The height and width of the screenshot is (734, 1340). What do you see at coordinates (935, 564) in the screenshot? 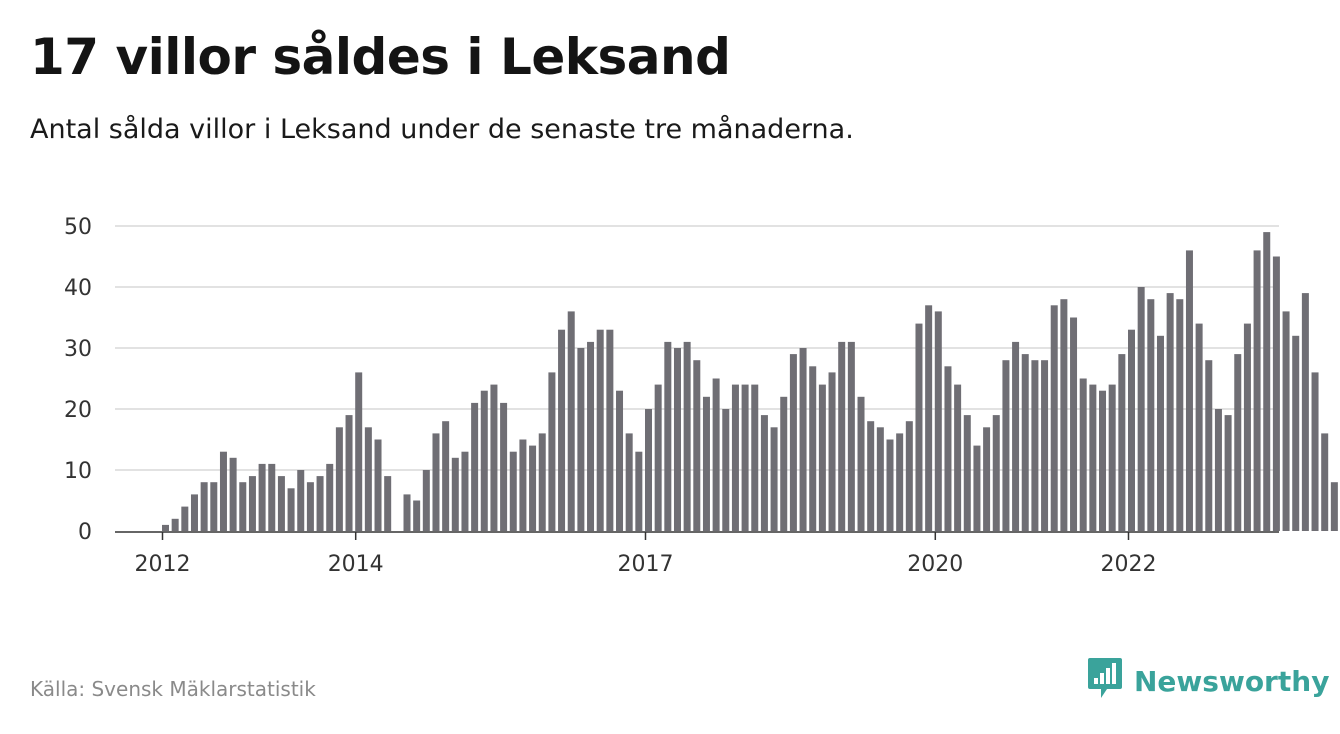
I see `x-tick-label: 2020` at bounding box center [935, 564].